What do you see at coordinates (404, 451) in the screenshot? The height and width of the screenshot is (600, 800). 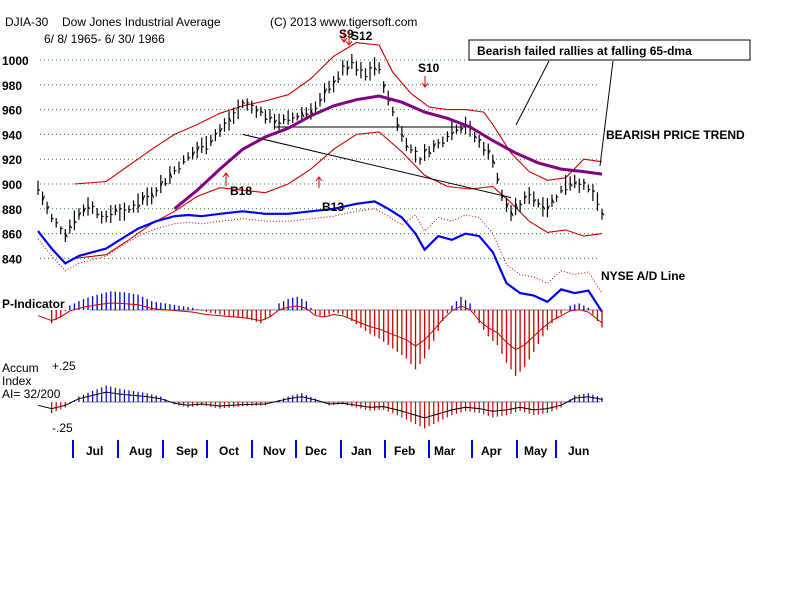 I see `month-label-feb: Feb` at bounding box center [404, 451].